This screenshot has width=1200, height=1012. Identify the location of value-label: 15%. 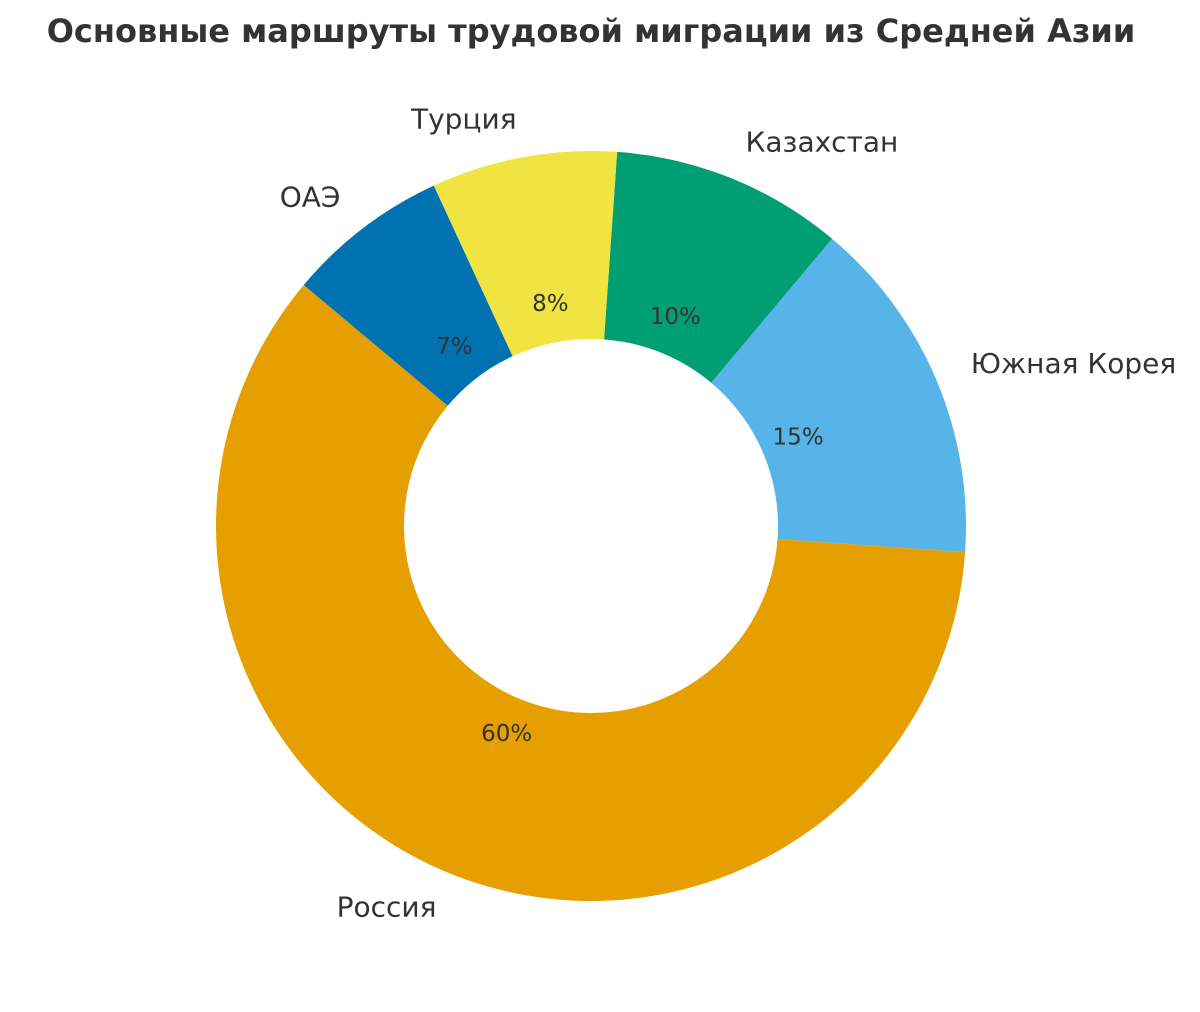
(798, 438).